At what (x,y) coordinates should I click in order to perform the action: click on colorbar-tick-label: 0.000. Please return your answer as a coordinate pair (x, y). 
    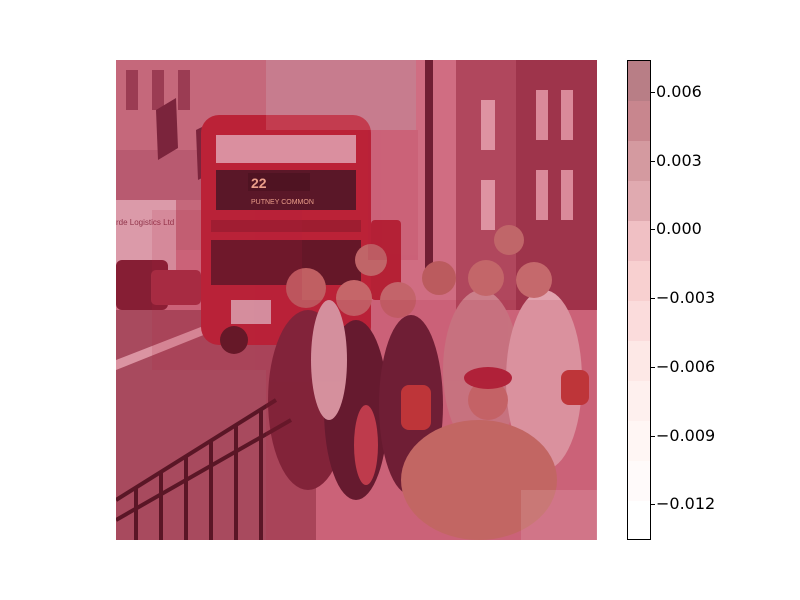
    Looking at the image, I should click on (679, 229).